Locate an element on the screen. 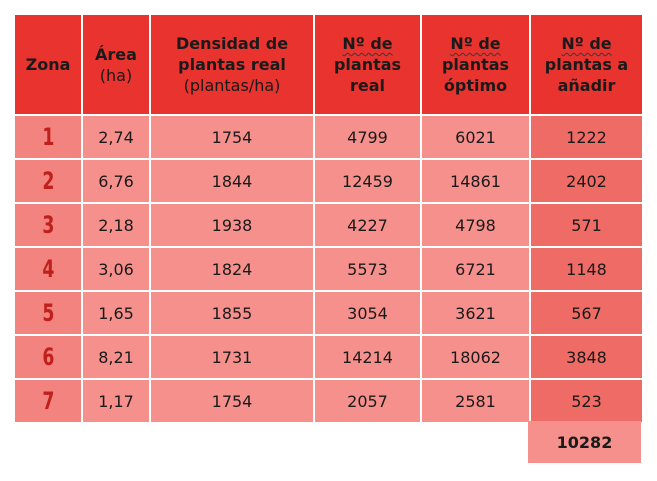  densidad-cell: 1824 is located at coordinates (232, 269).